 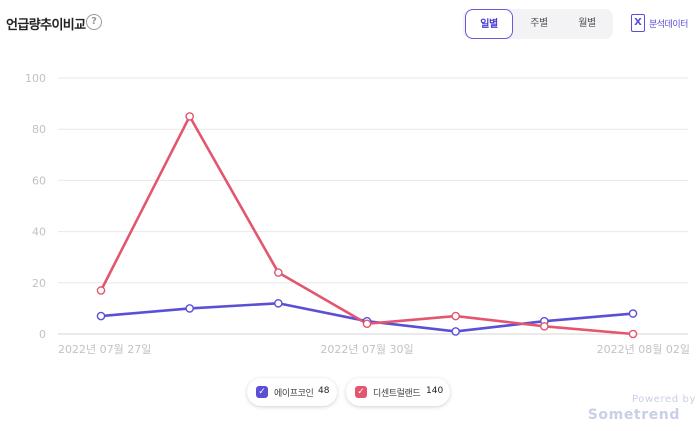 What do you see at coordinates (39, 129) in the screenshot?
I see `y-tick-label: 80` at bounding box center [39, 129].